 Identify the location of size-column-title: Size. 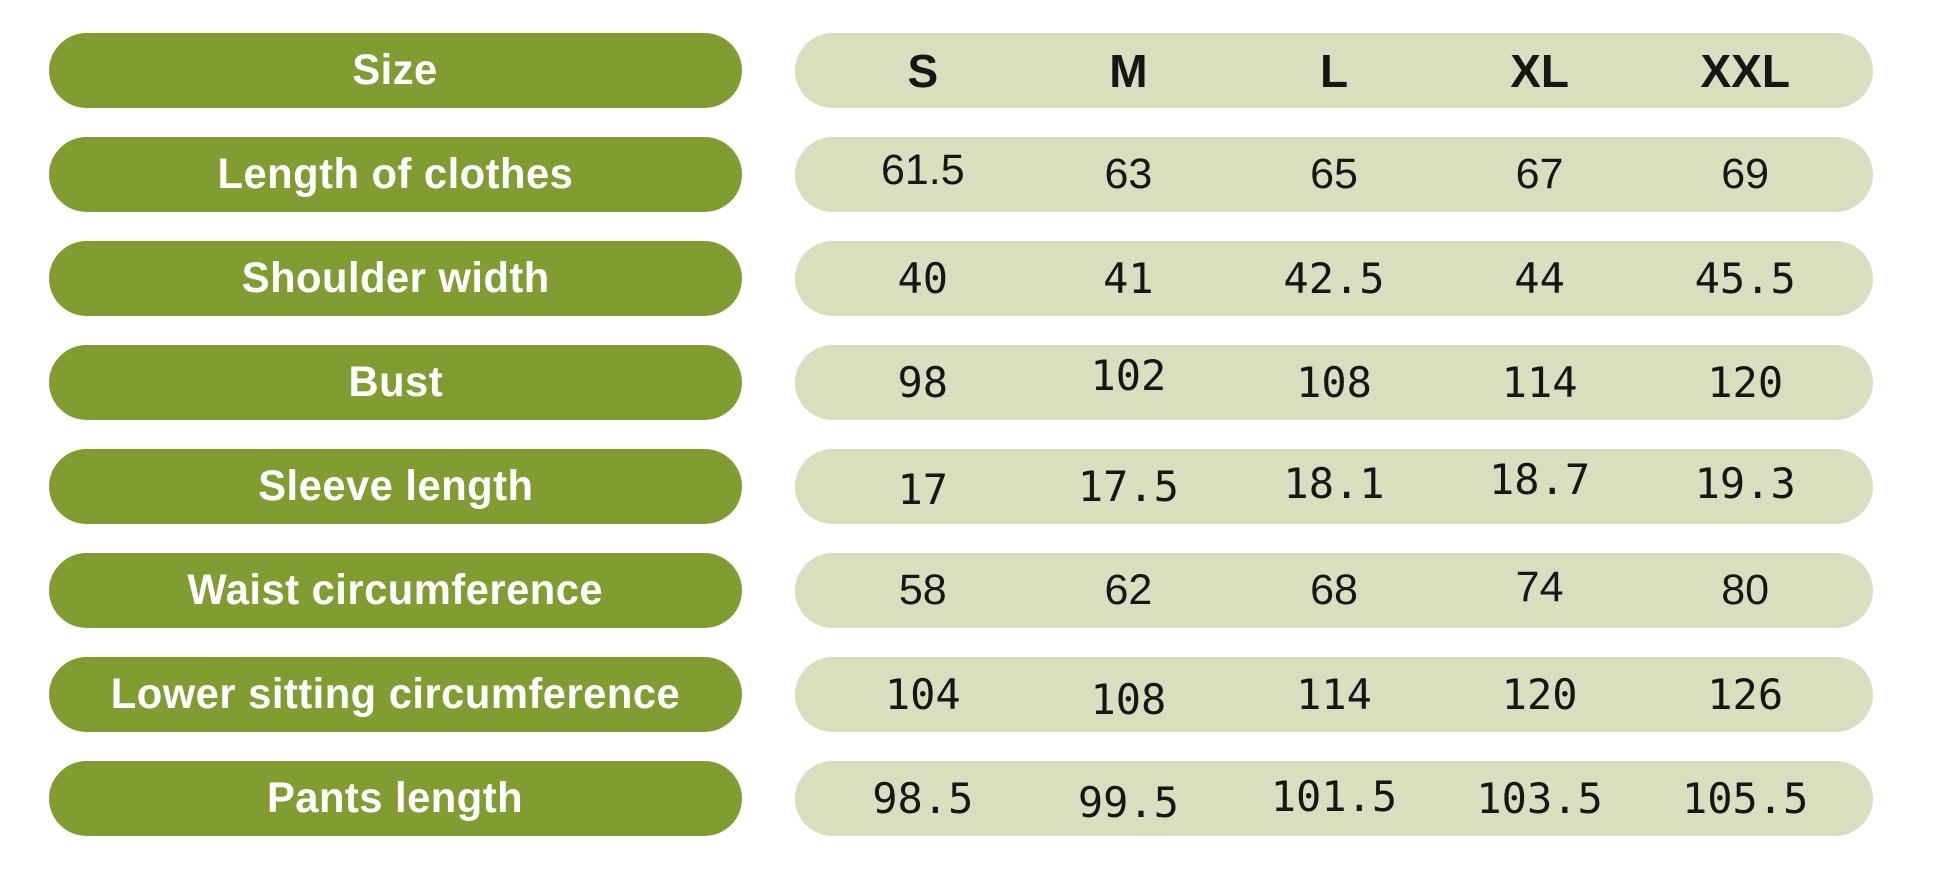
(395, 70).